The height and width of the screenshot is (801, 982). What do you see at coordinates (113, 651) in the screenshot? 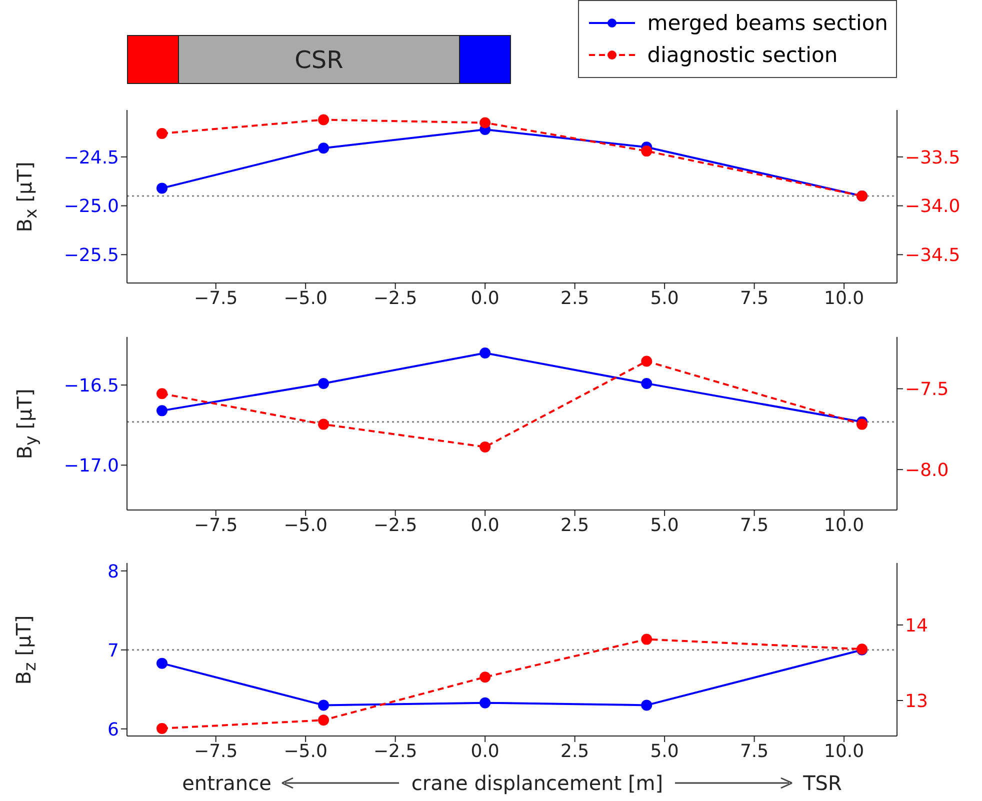
I see `y-tick-label: 7` at bounding box center [113, 651].